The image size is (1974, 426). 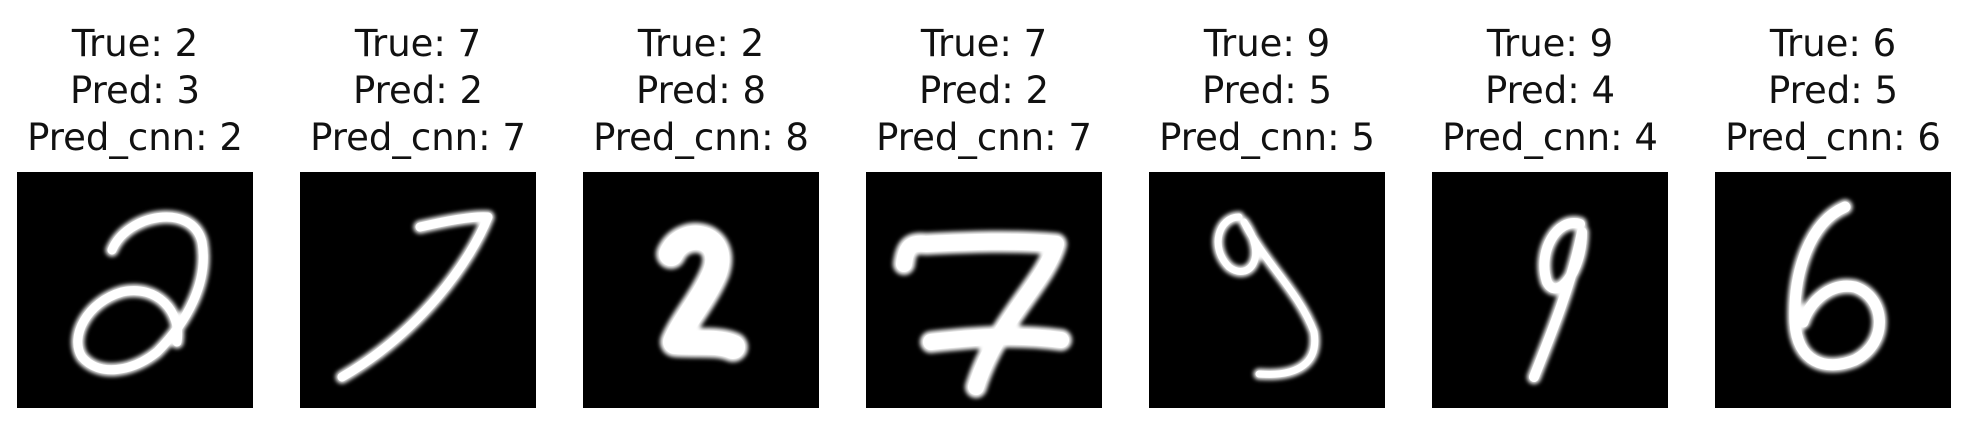 I want to click on handwritten-digit-6-icon, so click(x=1837, y=286).